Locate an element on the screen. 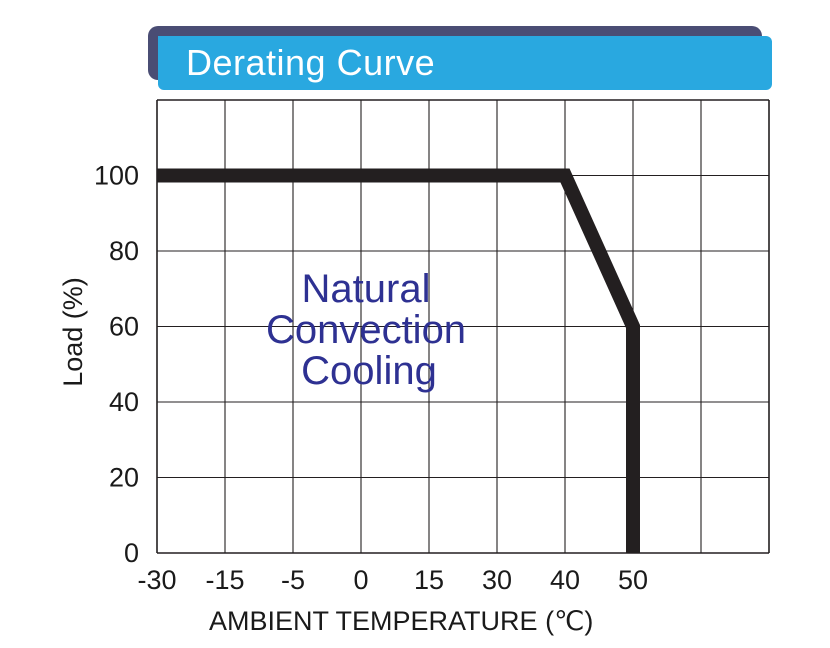 The image size is (830, 648). x-tick-label: 40 is located at coordinates (565, 580).